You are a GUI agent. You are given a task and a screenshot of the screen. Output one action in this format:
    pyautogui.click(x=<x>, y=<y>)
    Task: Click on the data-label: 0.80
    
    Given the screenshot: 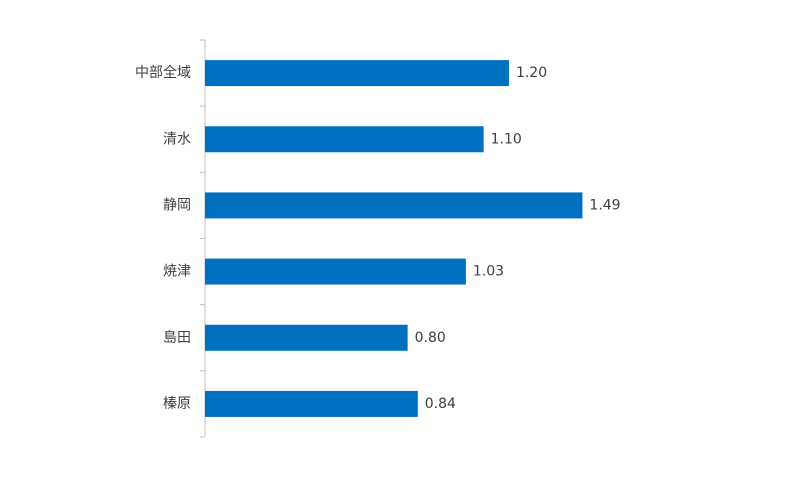 What is the action you would take?
    pyautogui.click(x=430, y=338)
    